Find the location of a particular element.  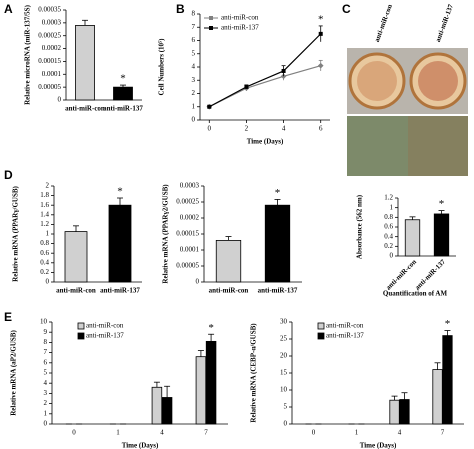

y-tick-label: 0.0001 is located at coordinates (190, 250).